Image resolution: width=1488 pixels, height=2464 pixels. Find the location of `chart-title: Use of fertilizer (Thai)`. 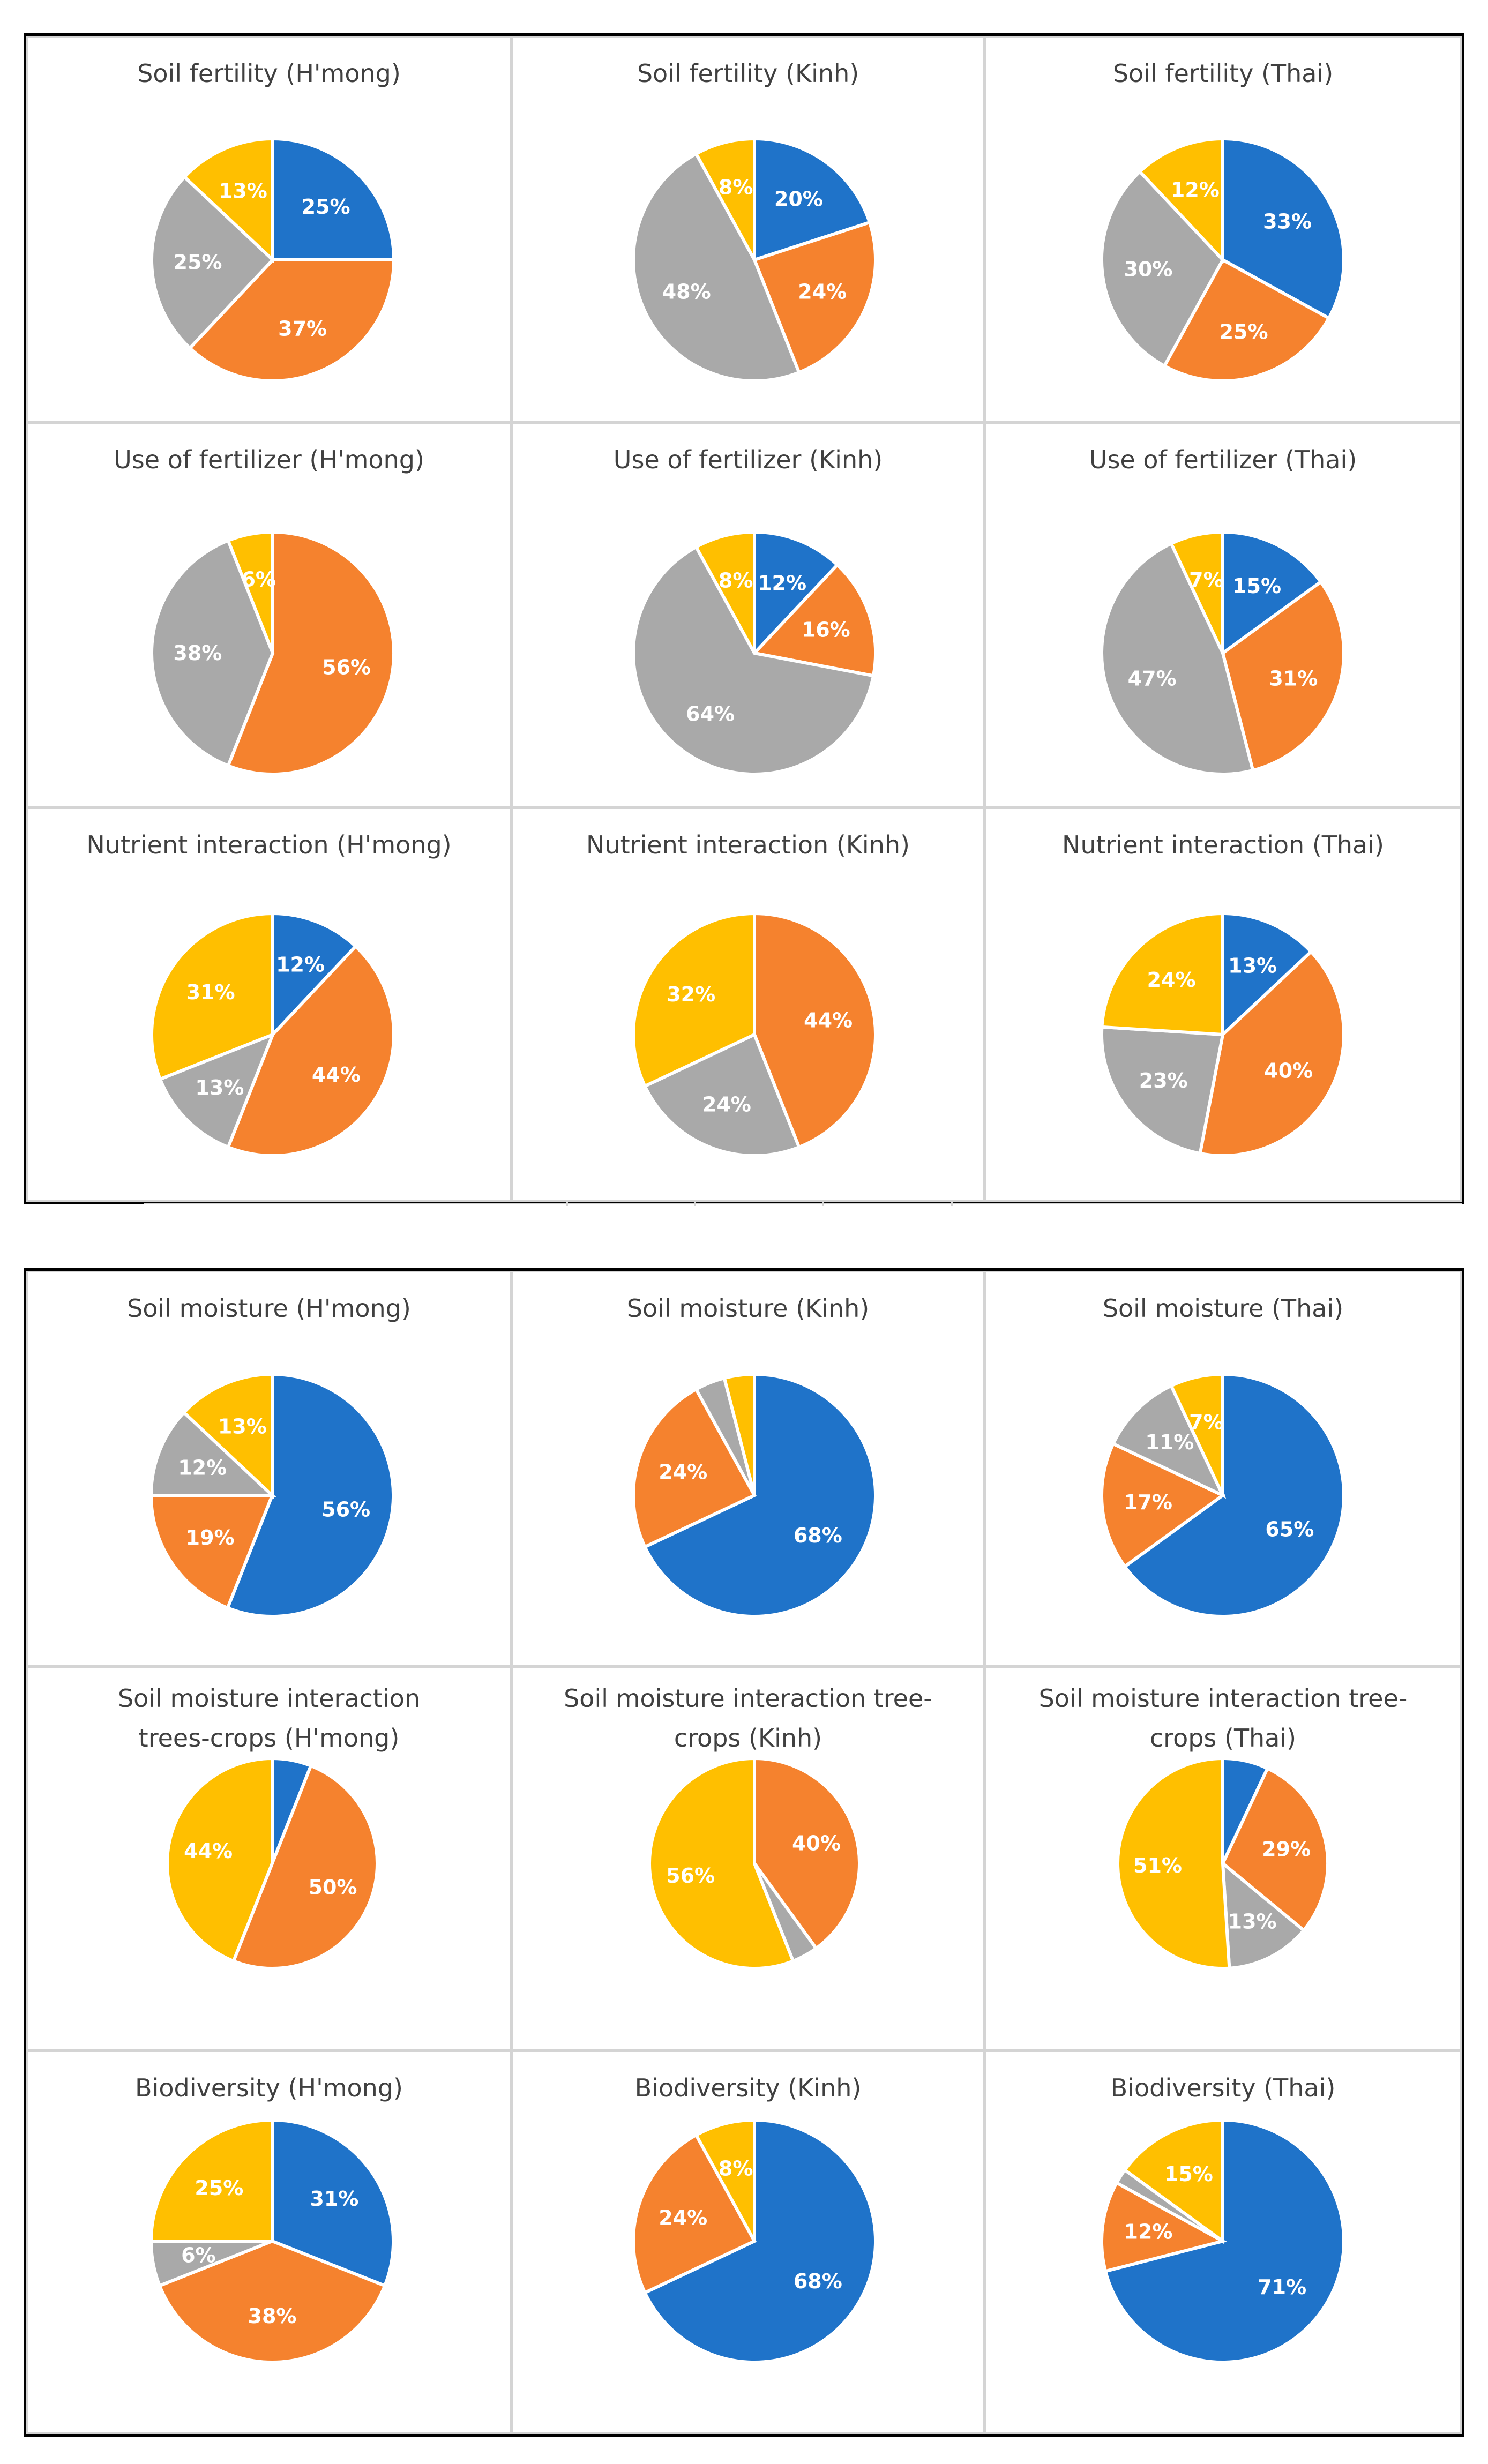

chart-title: Use of fertilizer (Thai) is located at coordinates (1223, 459).